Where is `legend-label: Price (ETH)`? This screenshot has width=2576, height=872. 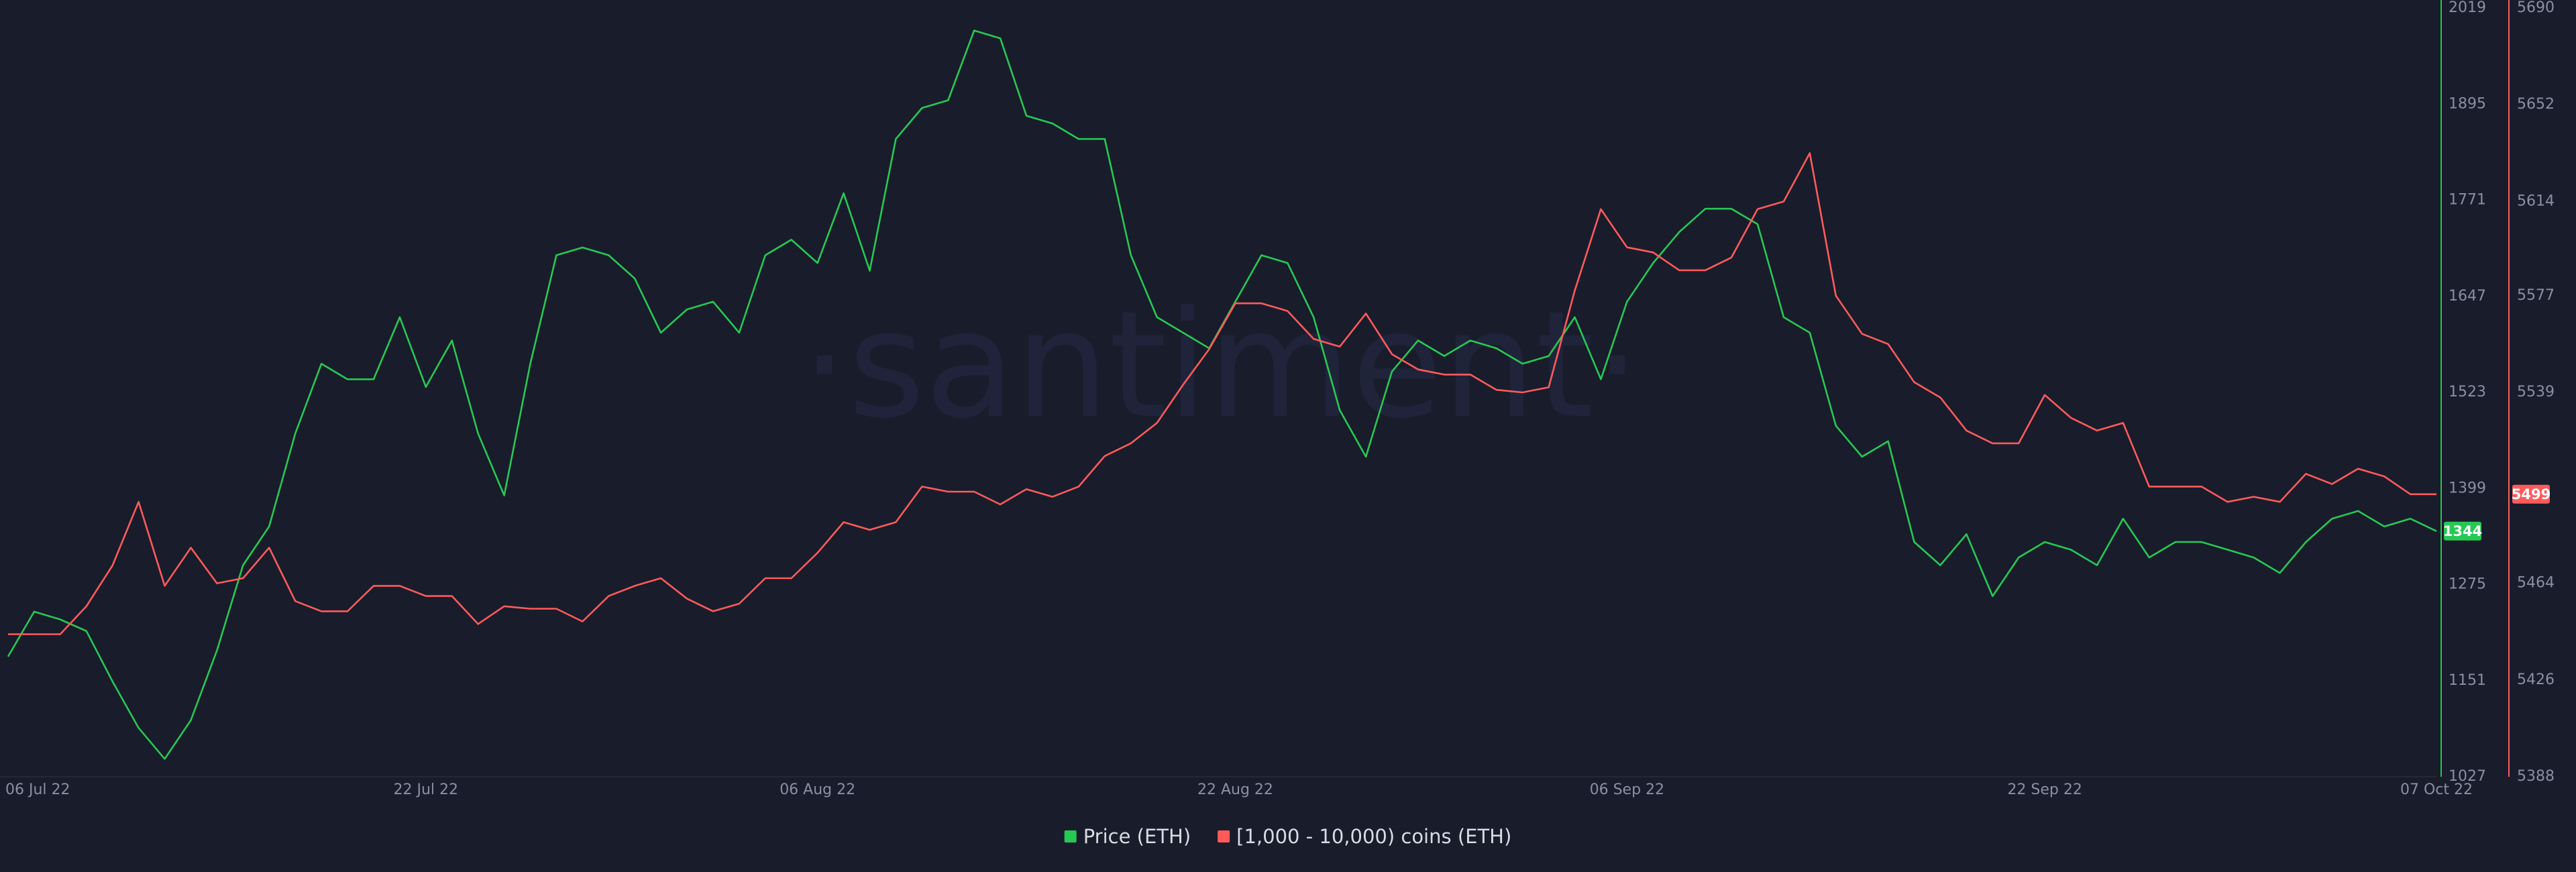 legend-label: Price (ETH) is located at coordinates (1137, 836).